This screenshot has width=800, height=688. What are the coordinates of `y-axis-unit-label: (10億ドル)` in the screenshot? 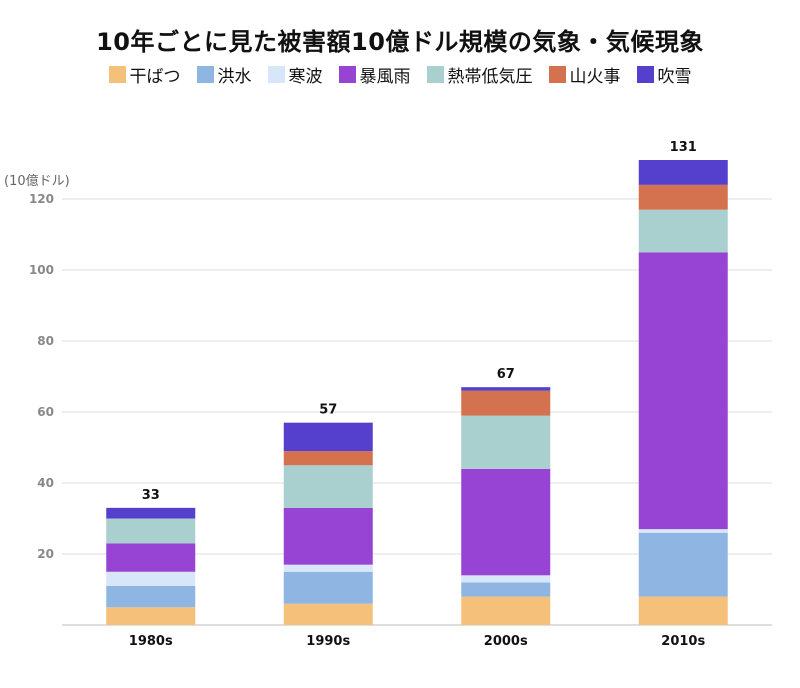 It's located at (37, 181).